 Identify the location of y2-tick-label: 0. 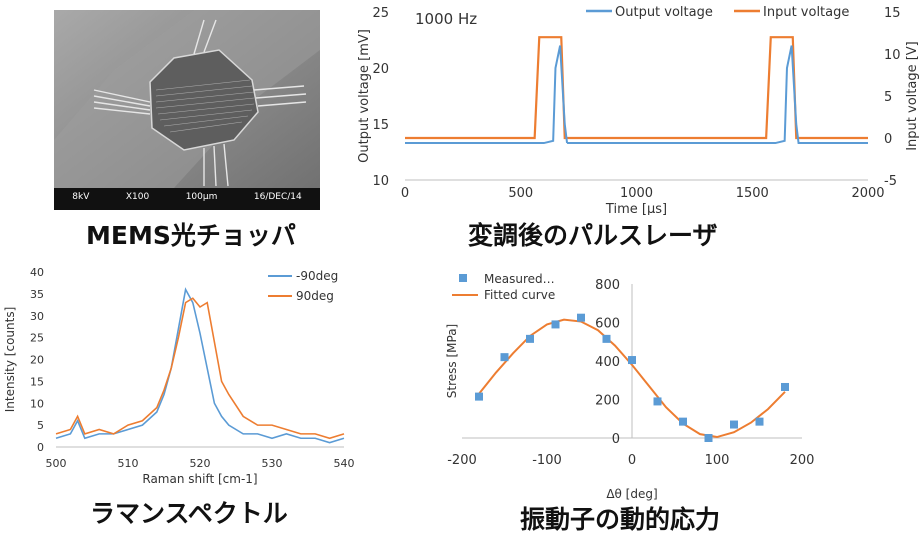
(888, 139).